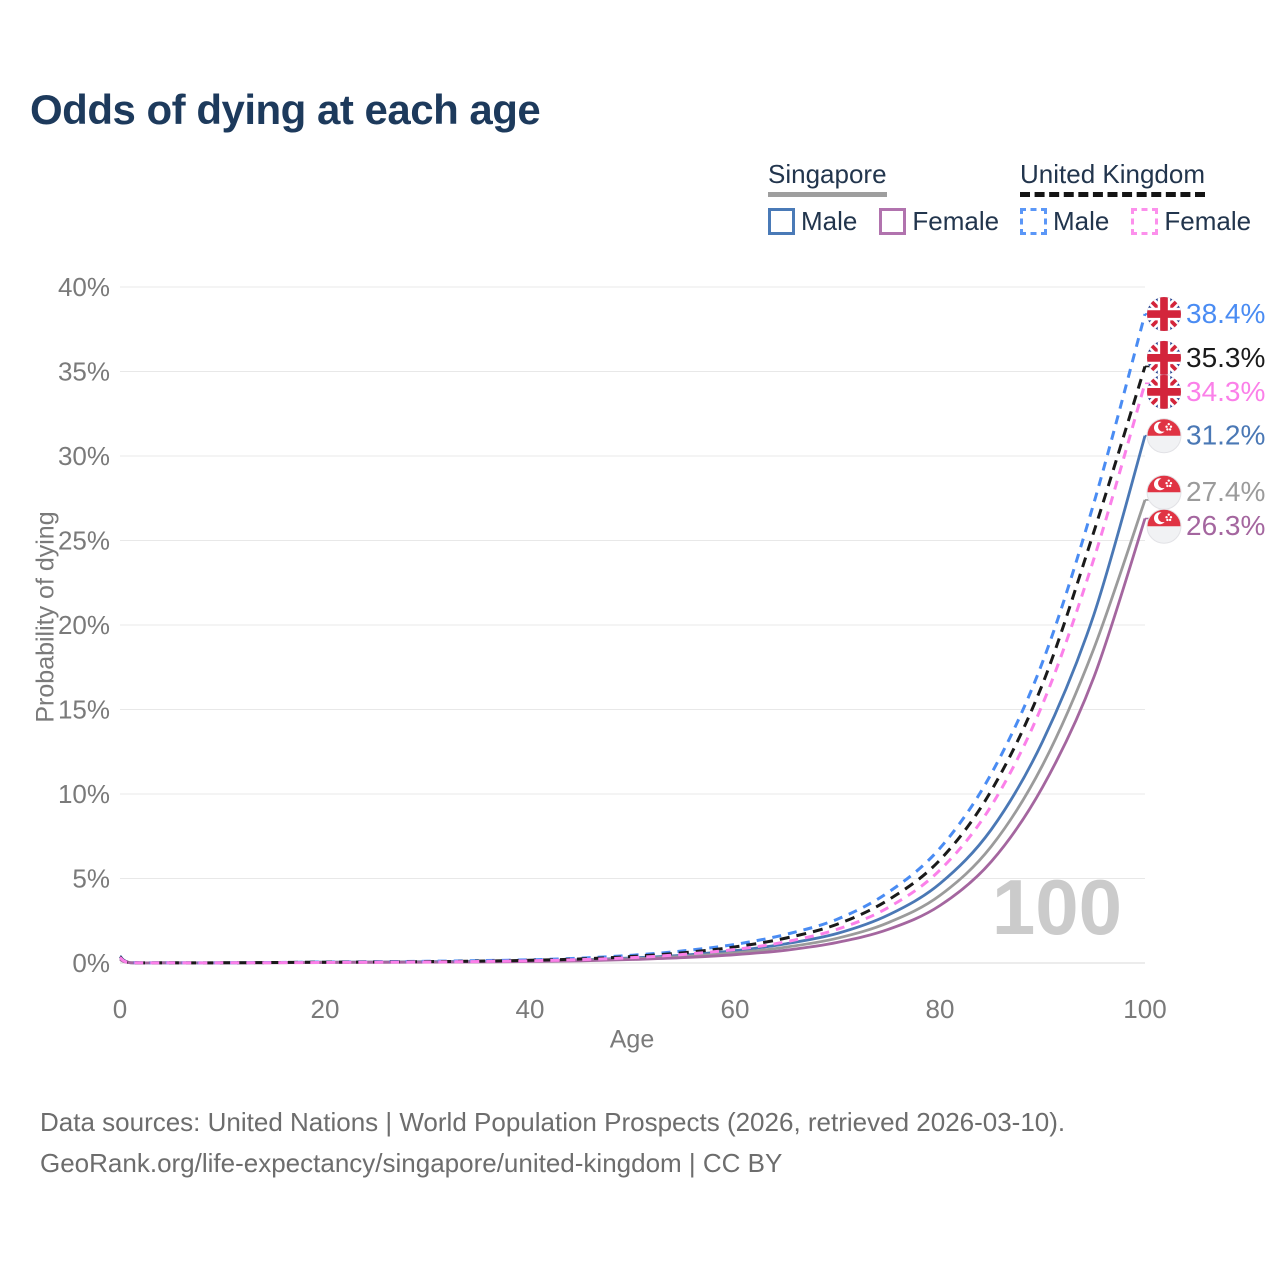 The image size is (1280, 1280). I want to click on legend-row-united-kingdom: Male Female, so click(1146, 221).